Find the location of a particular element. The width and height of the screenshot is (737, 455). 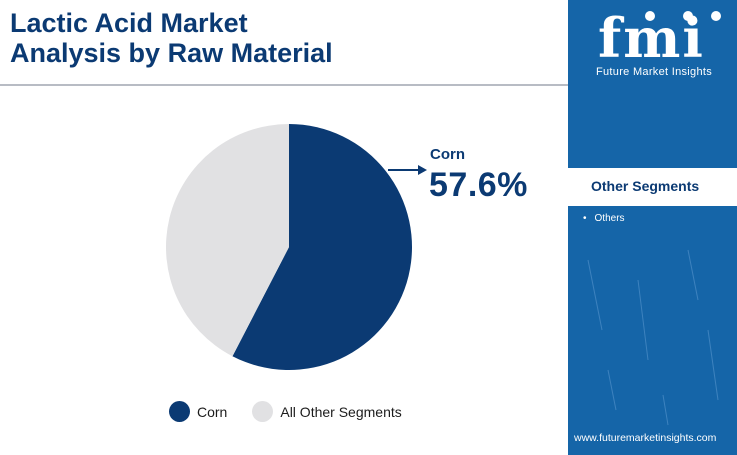

legend-item-other: All Other Segments is located at coordinates (327, 411).